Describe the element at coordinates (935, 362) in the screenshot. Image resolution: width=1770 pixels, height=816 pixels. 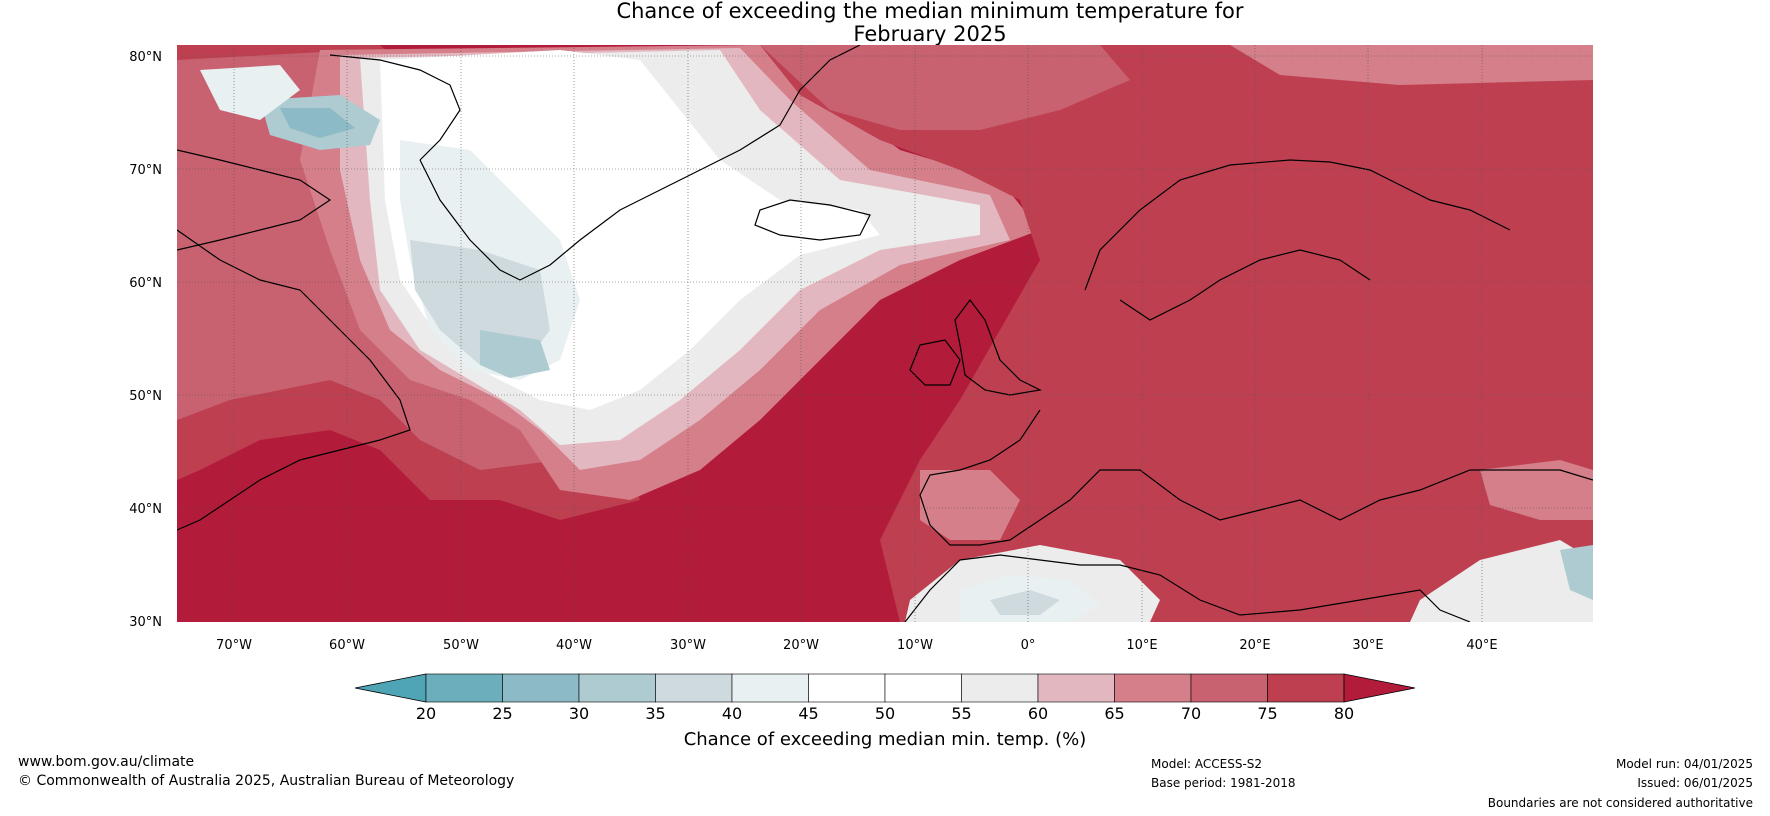
I see `ireland-coast` at that location.